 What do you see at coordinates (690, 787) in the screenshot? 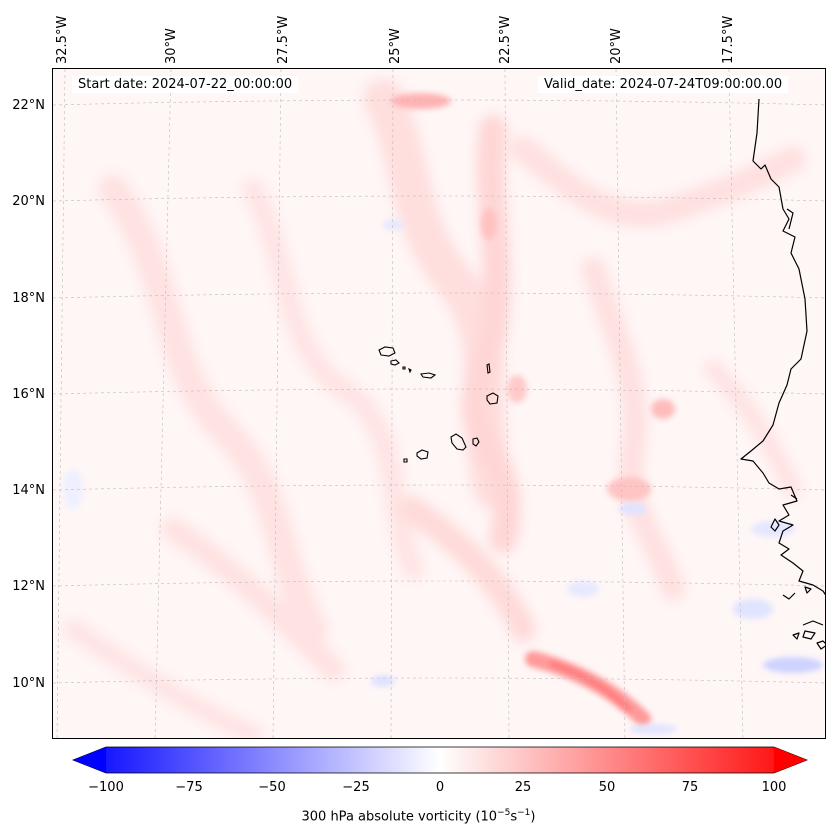
I see `colorbar-tick-75: 75` at bounding box center [690, 787].